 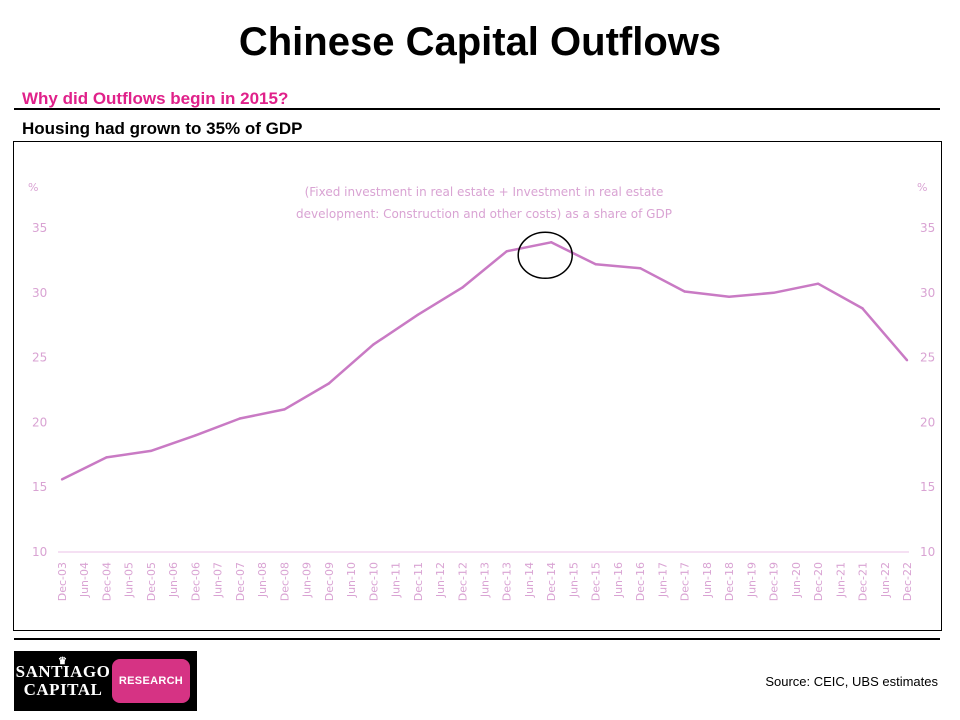 What do you see at coordinates (106, 581) in the screenshot?
I see `x-tick-label: Dec-04` at bounding box center [106, 581].